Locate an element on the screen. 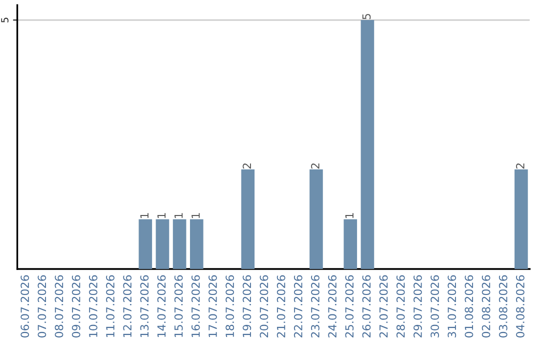 The width and height of the screenshot is (540, 340). x-tick-label: 30.07.2026 is located at coordinates (435, 306).